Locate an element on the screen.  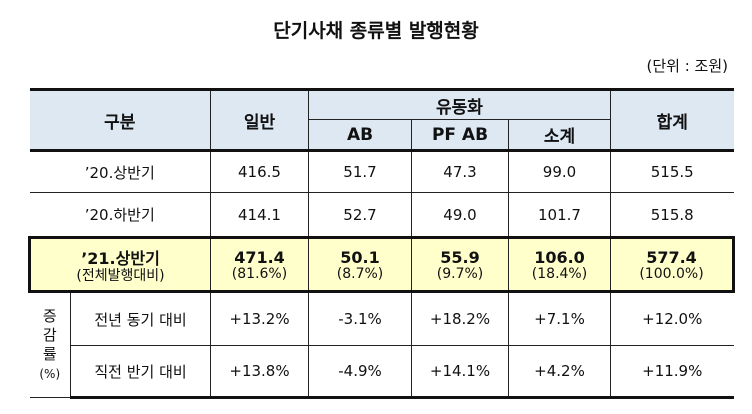
cell-total: 515.8 is located at coordinates (672, 215).